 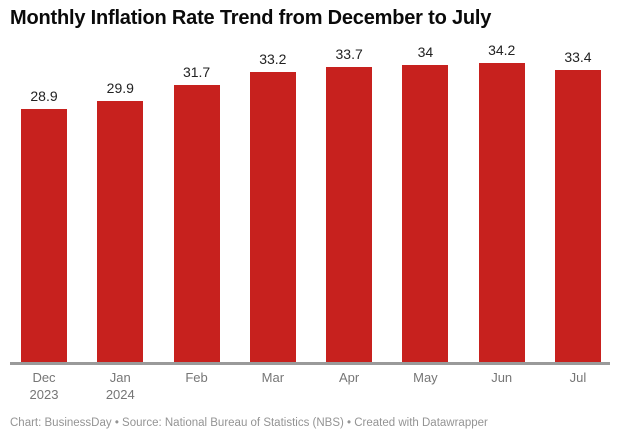 I want to click on x-axis-label-month: Mar, so click(x=273, y=377).